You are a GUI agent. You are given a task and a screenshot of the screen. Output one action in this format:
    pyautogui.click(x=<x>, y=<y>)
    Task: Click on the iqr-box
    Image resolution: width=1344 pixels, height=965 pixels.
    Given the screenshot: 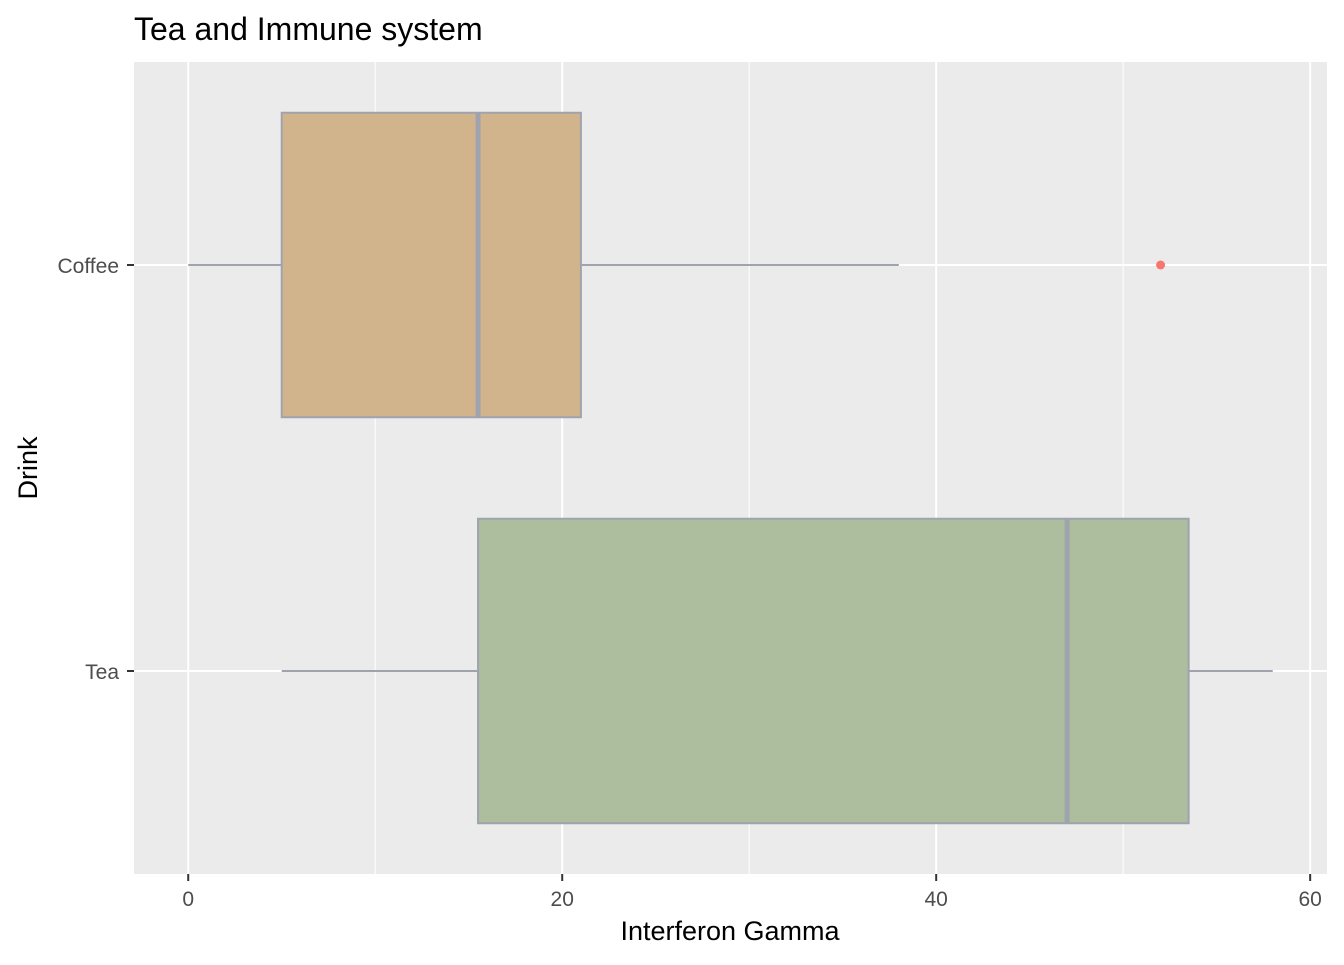 What is the action you would take?
    pyautogui.click(x=431, y=265)
    